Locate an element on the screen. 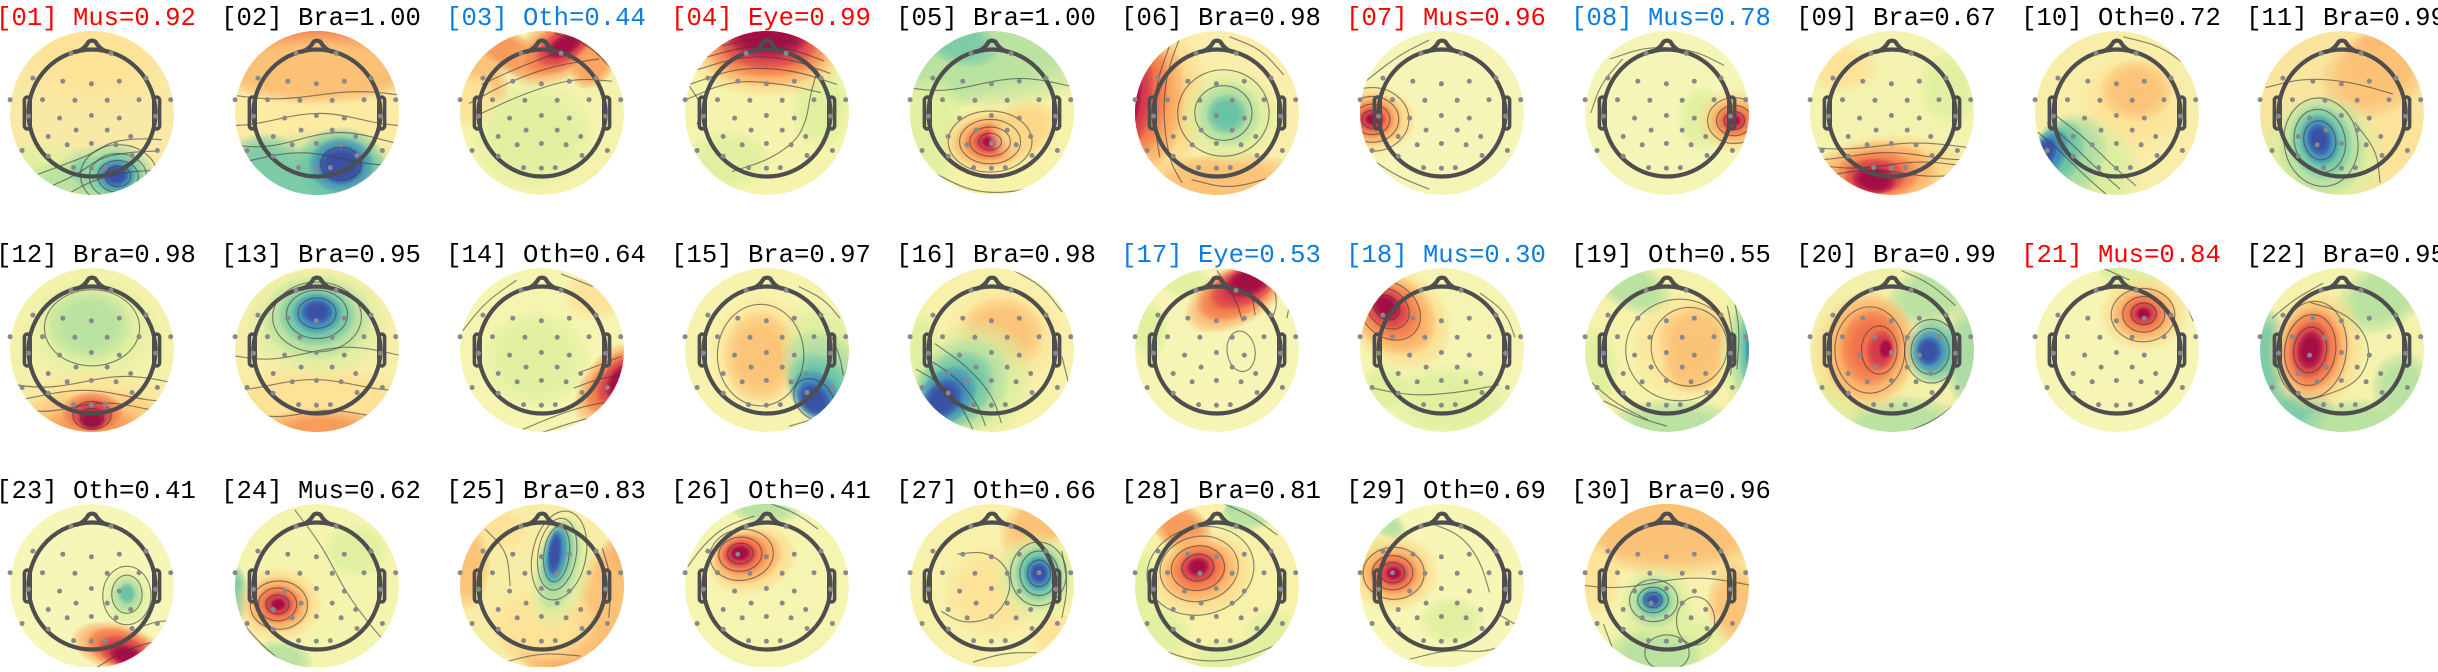 The width and height of the screenshot is (2438, 672). svg-text: [03] Oth=0.44 is located at coordinates (546, 18).